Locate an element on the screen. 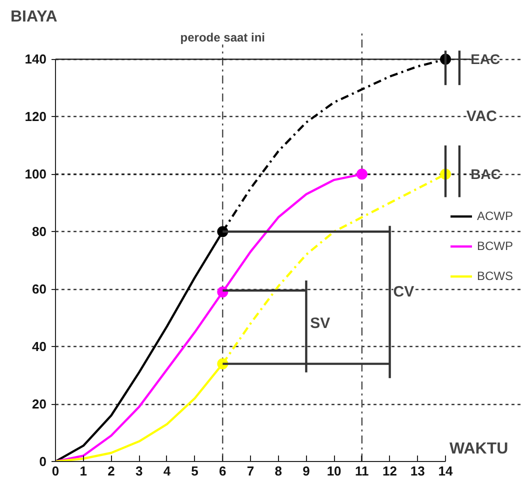  y-tick-label: 60 is located at coordinates (39, 289).